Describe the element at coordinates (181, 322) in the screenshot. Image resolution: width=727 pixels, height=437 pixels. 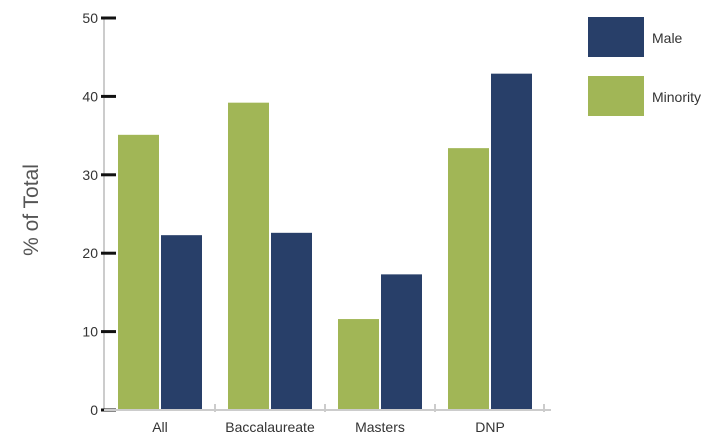
I see `bar-male-all` at that location.